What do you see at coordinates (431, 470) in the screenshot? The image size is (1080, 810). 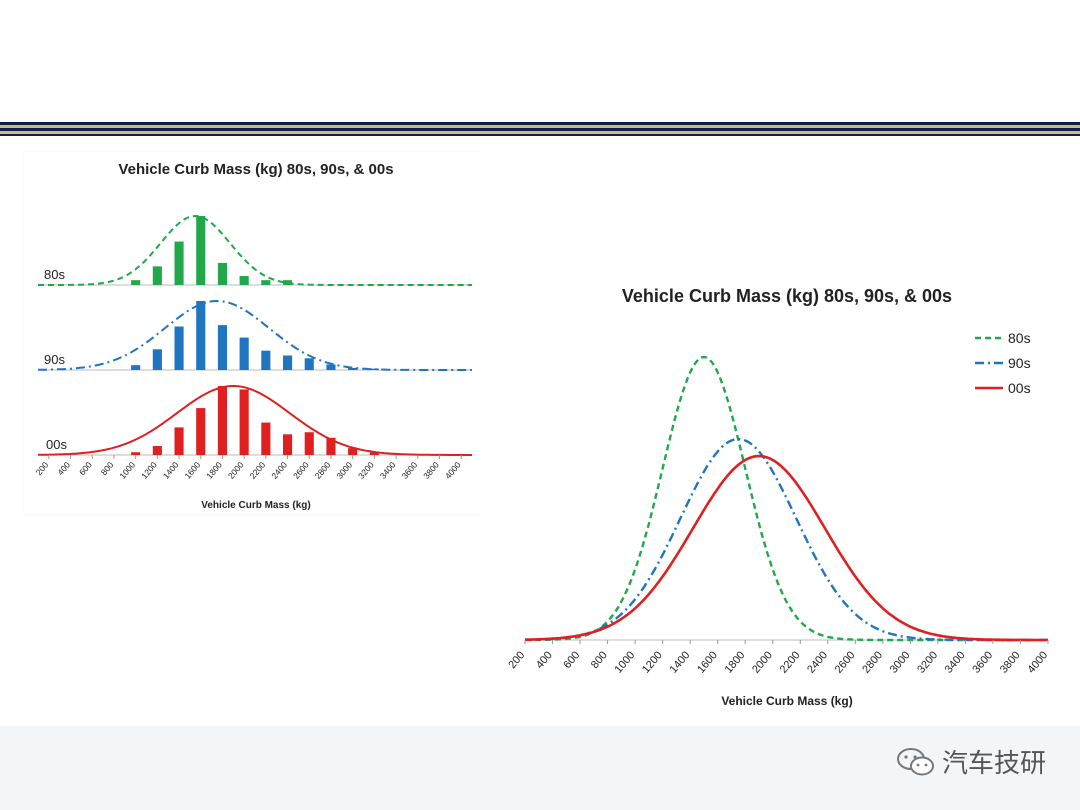 I see `left-tick-label: 3800` at bounding box center [431, 470].